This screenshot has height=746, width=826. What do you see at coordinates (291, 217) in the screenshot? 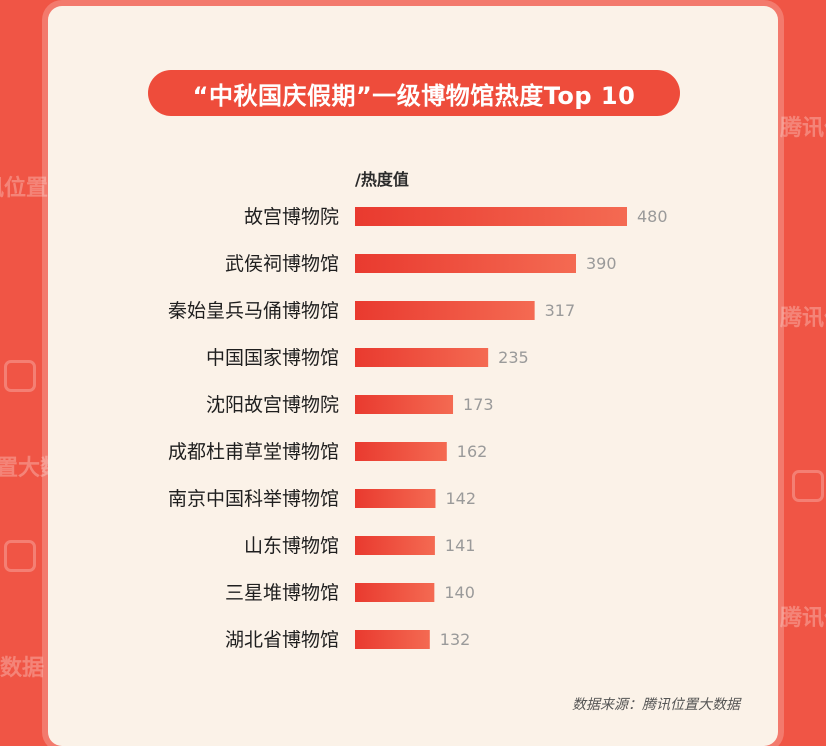
I see `category-label: 故宫博物院` at bounding box center [291, 217].